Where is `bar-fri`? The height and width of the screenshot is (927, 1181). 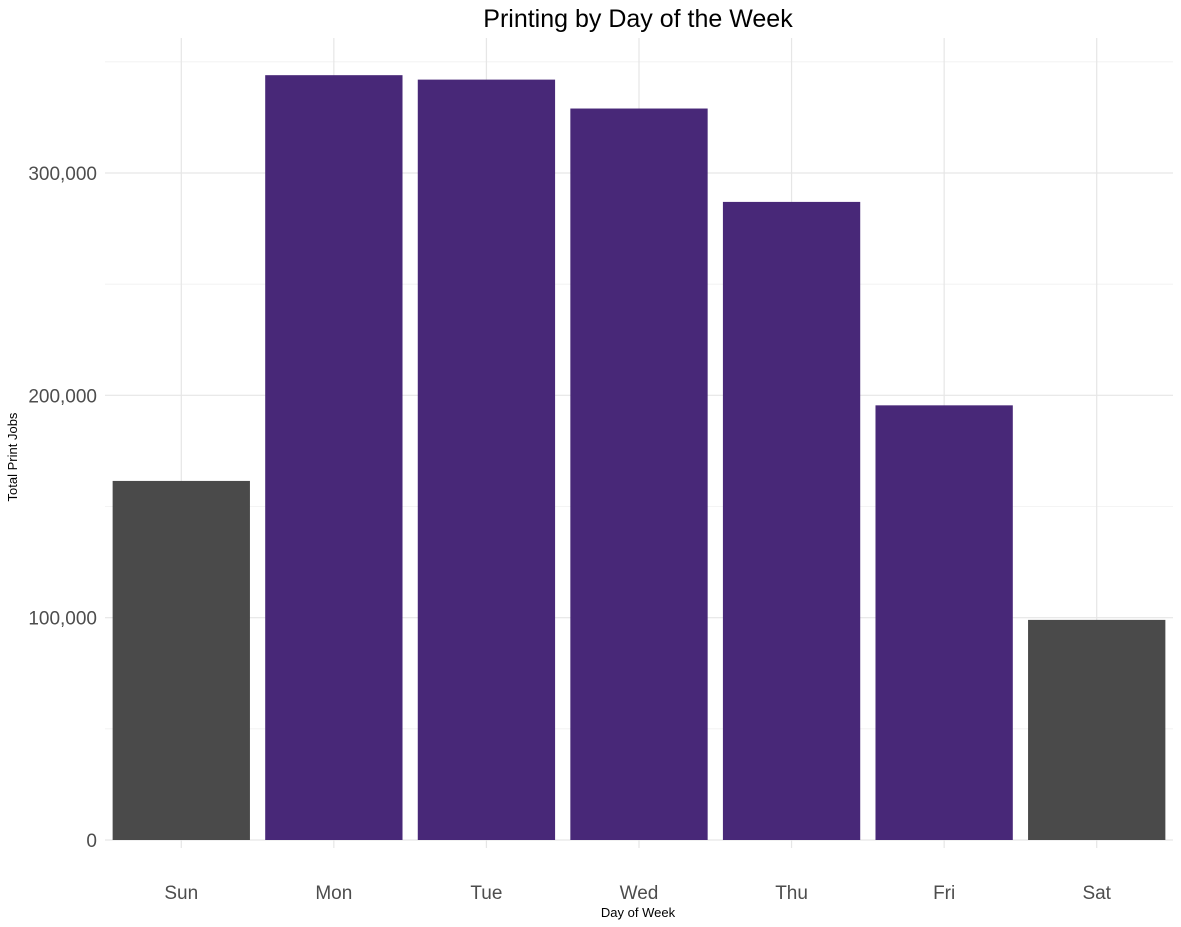
bar-fri is located at coordinates (944, 622).